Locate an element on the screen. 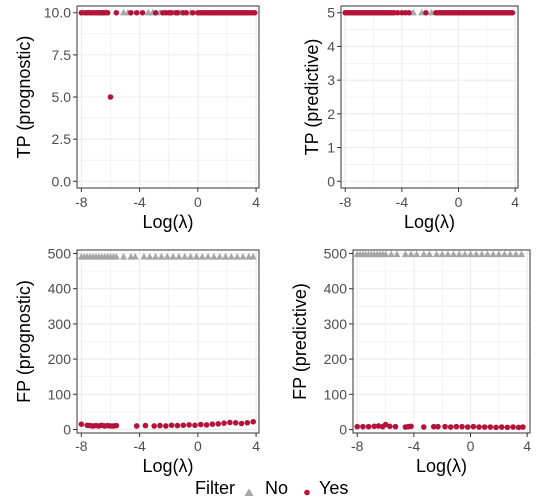 The width and height of the screenshot is (550, 500). y-tick-label: 500 is located at coordinates (336, 254).